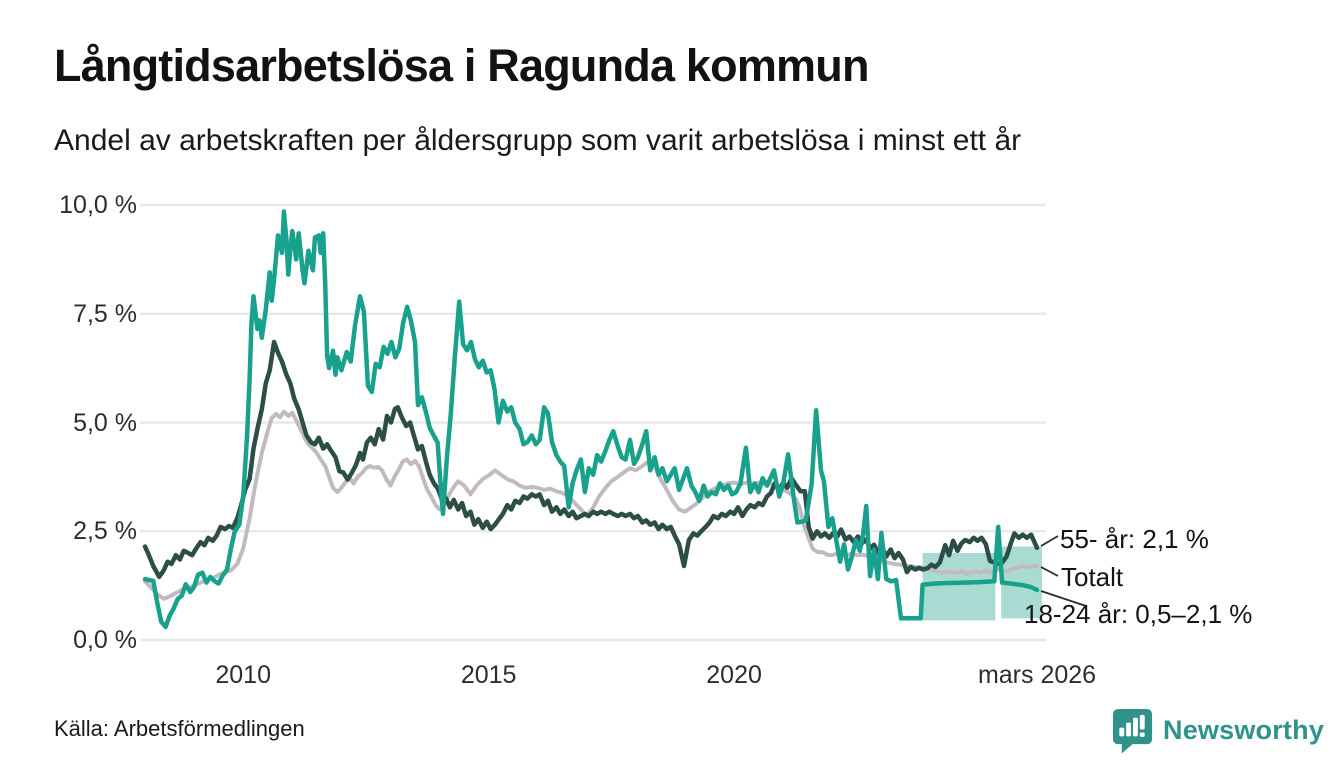  Describe the element at coordinates (1138, 614) in the screenshot. I see `annotation-label-18-24-ar: 18-24 år: 0,5–2,1 %` at that location.